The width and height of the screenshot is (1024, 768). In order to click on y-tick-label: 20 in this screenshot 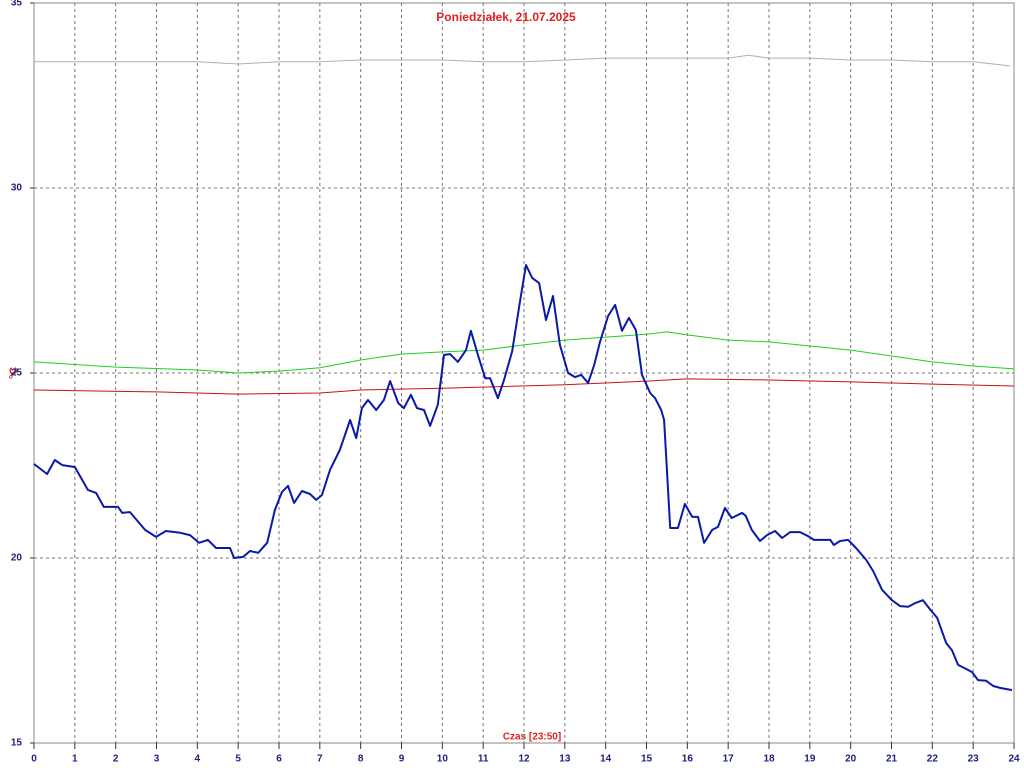, I will do `click(17, 558)`.